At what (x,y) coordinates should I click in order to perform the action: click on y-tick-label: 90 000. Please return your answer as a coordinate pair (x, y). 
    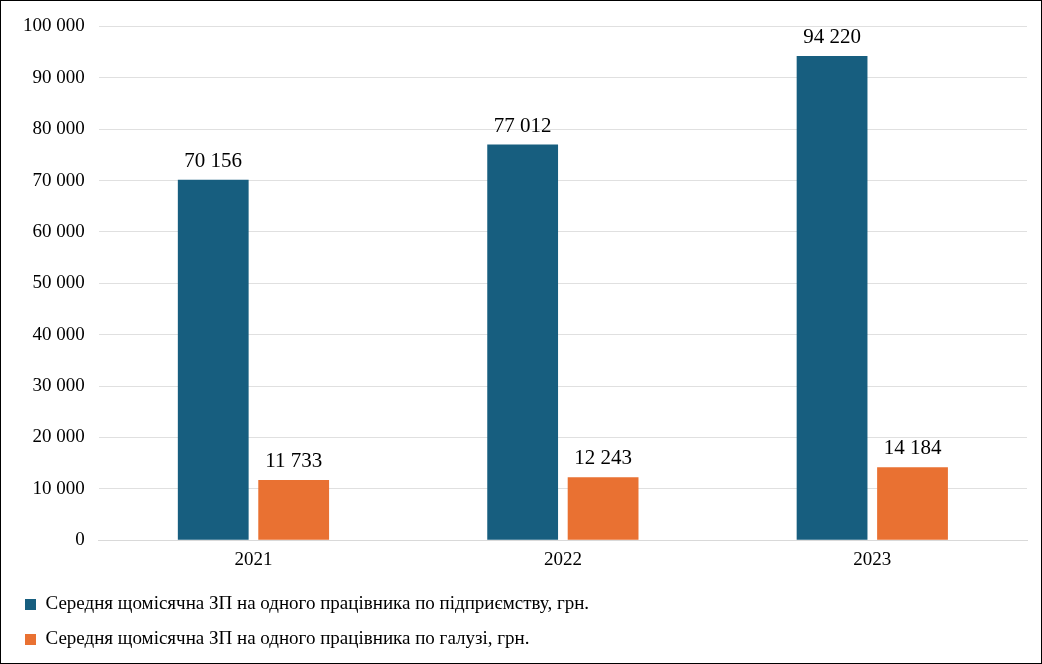
    Looking at the image, I should click on (58, 76).